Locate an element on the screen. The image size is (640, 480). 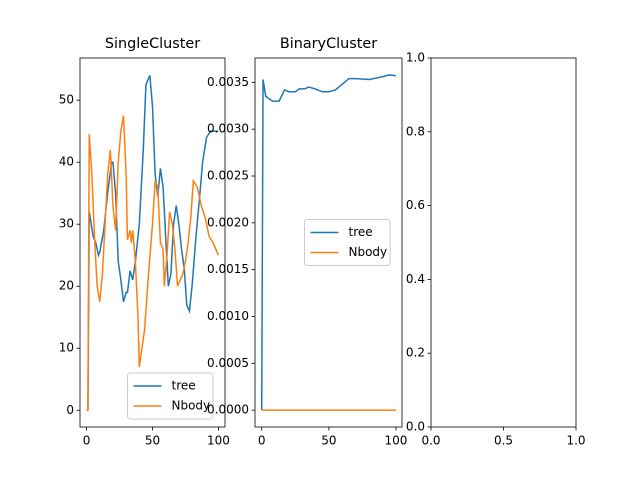
y-tick-label: 1.0 is located at coordinates (415, 58).